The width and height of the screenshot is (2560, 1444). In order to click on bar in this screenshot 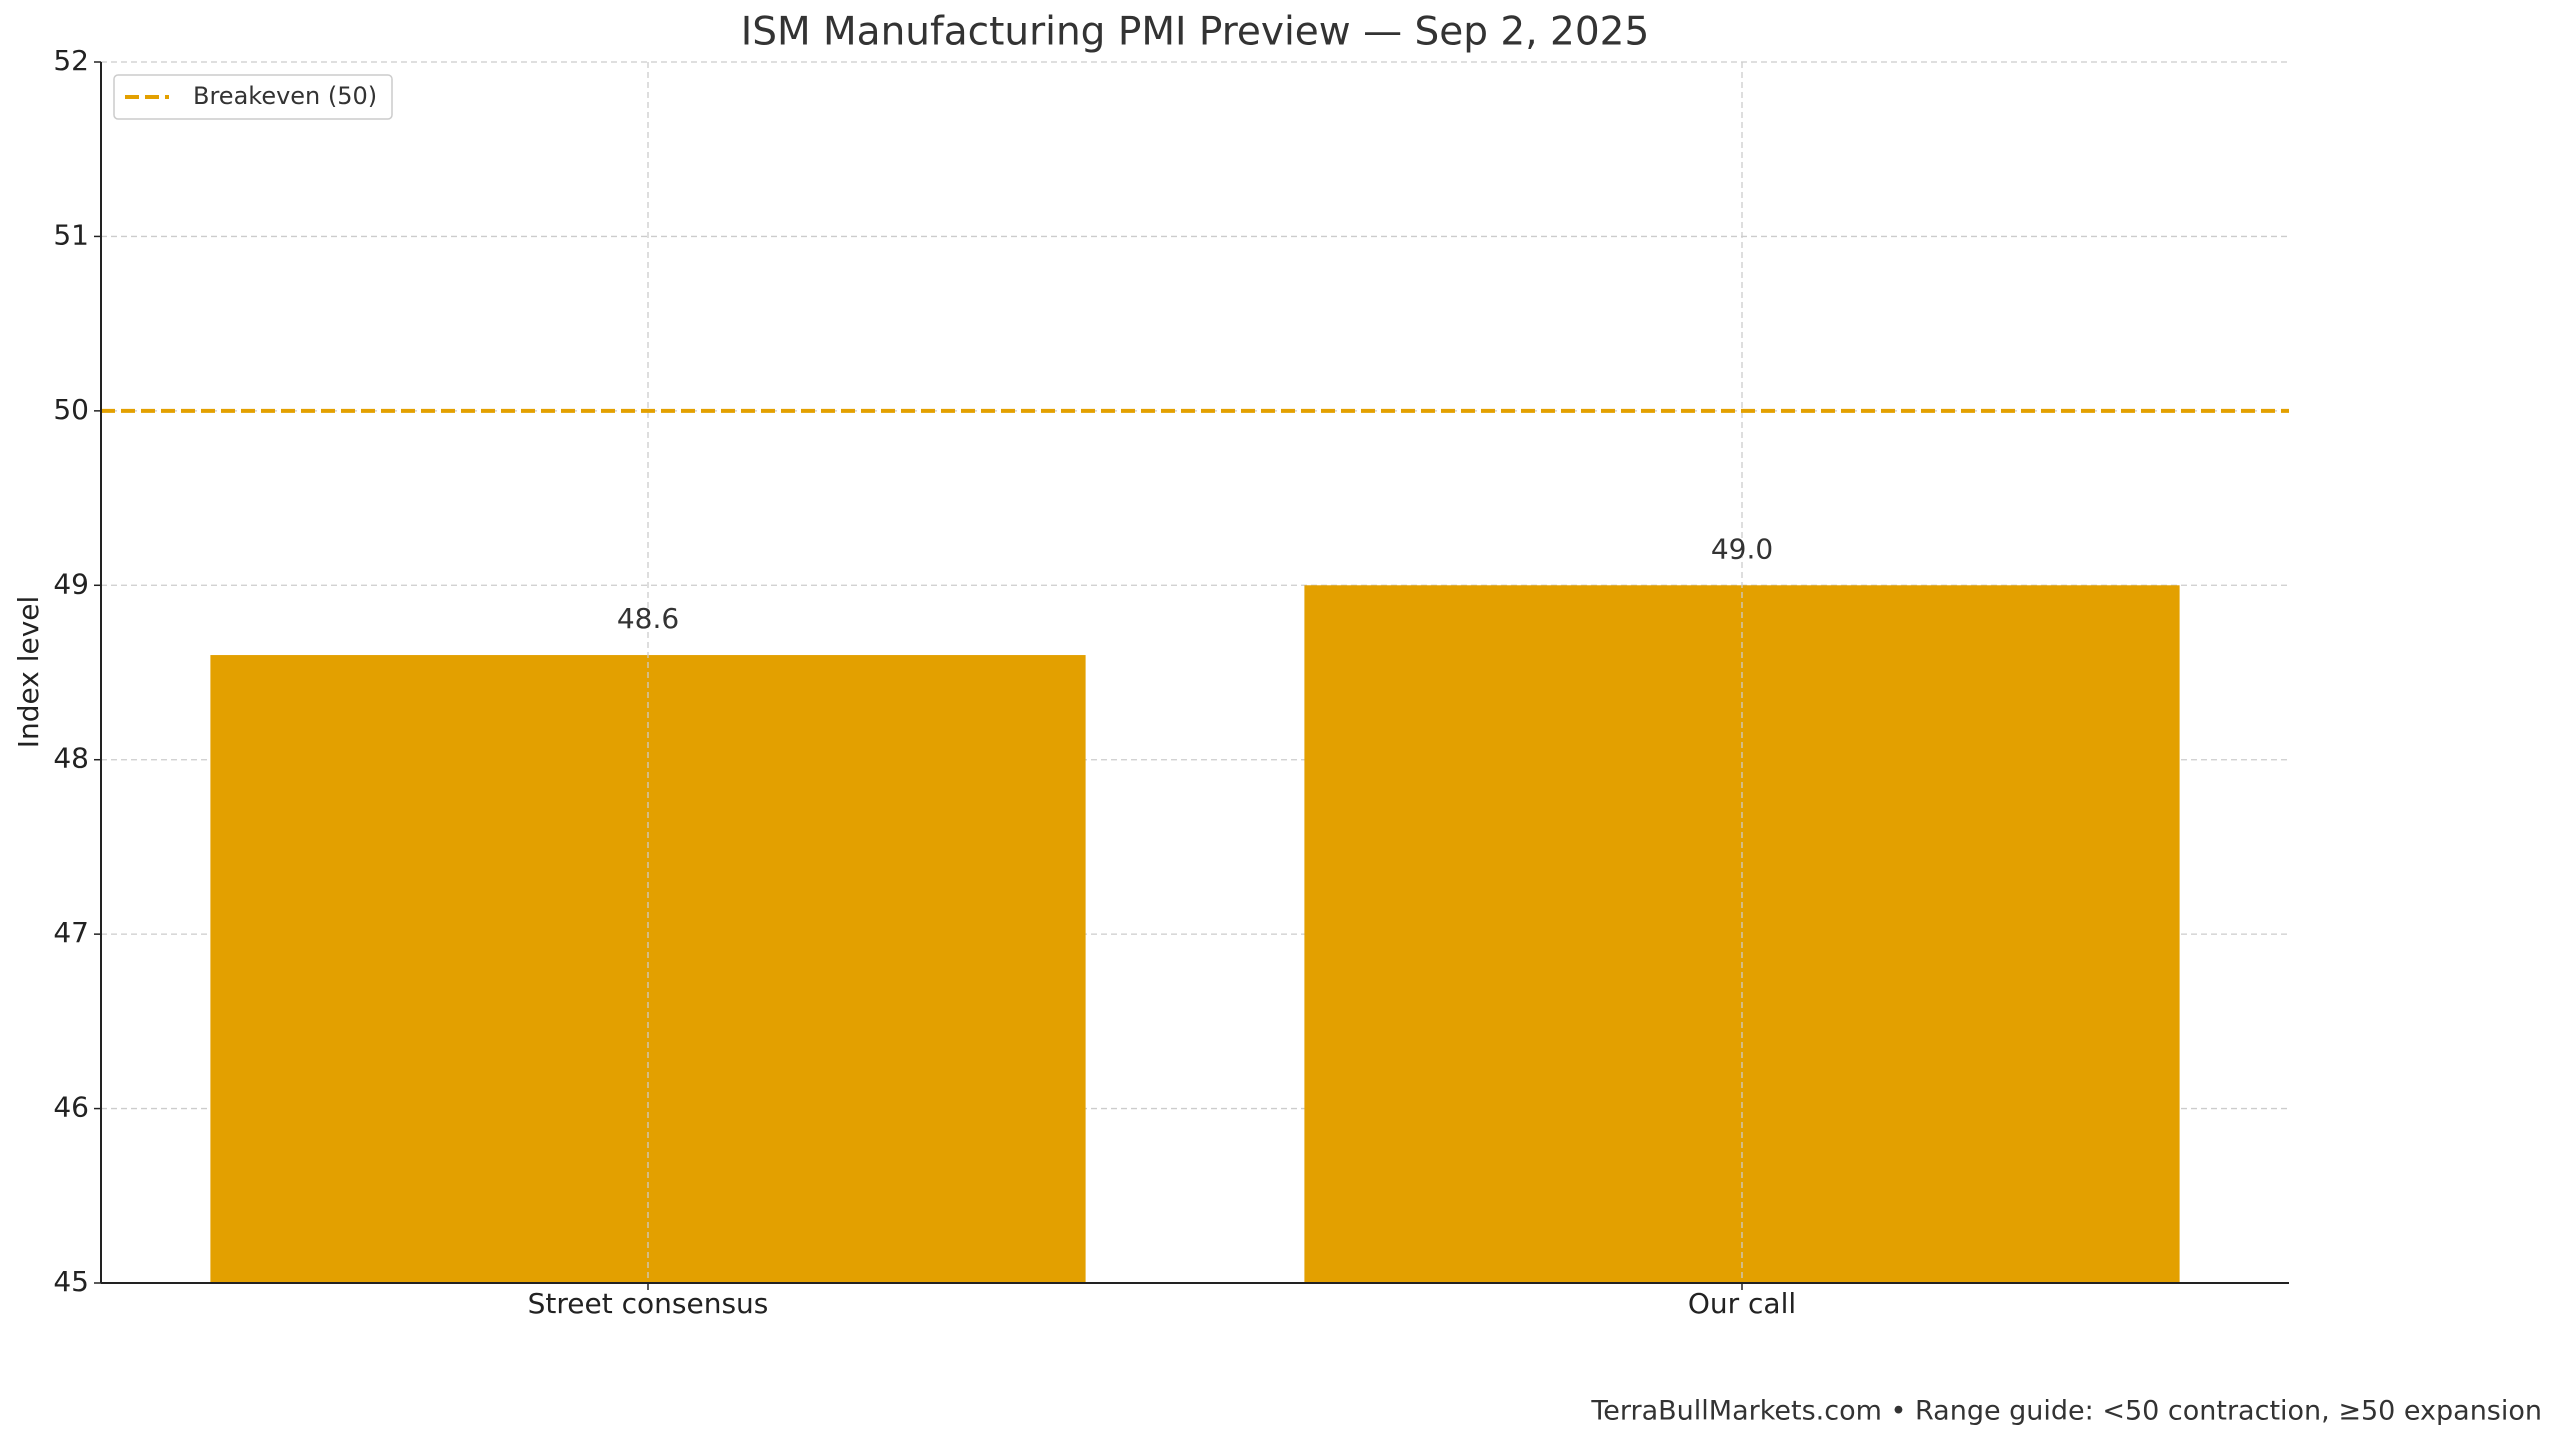, I will do `click(648, 969)`.